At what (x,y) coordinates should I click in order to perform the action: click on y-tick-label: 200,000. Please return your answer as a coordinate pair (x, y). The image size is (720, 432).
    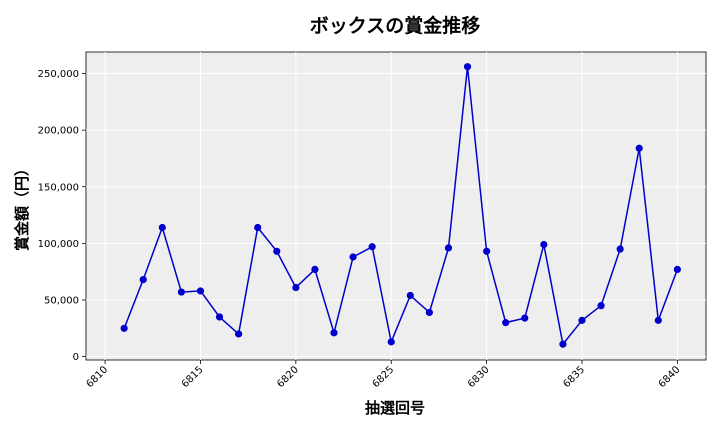
    Looking at the image, I should click on (58, 131).